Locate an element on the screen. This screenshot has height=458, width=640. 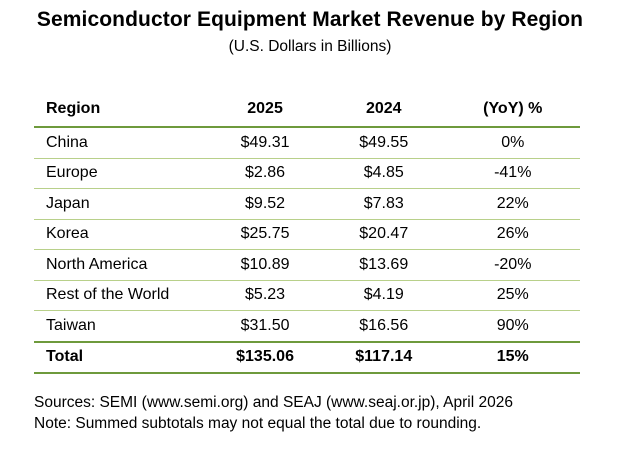
cell-region: Taiwan is located at coordinates (121, 326).